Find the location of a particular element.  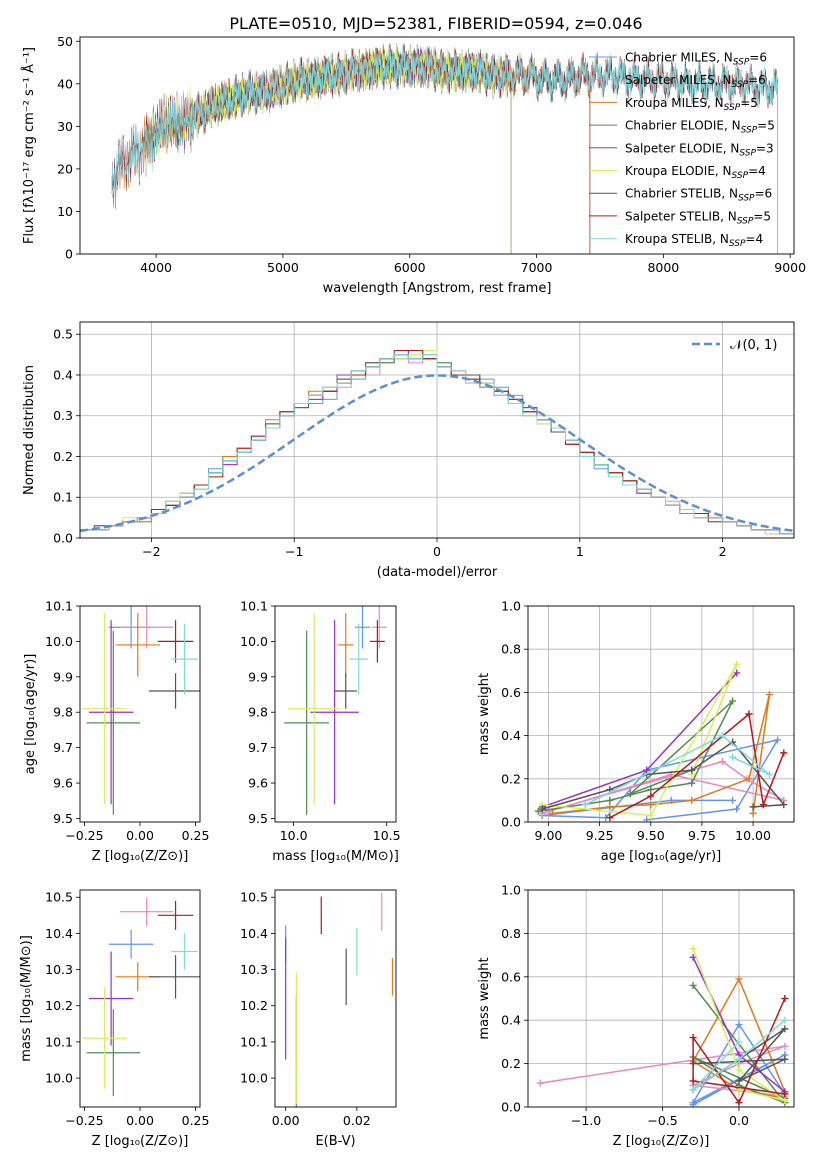

legend-entry: Kroupa MILES, NSSP=5 is located at coordinates (691, 104).